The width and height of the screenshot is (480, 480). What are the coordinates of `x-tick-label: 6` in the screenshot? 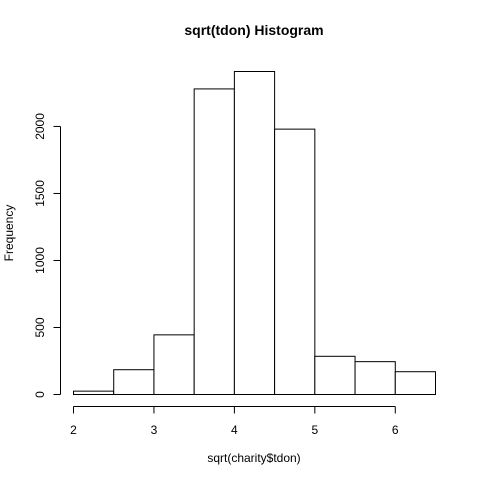 It's located at (395, 430).